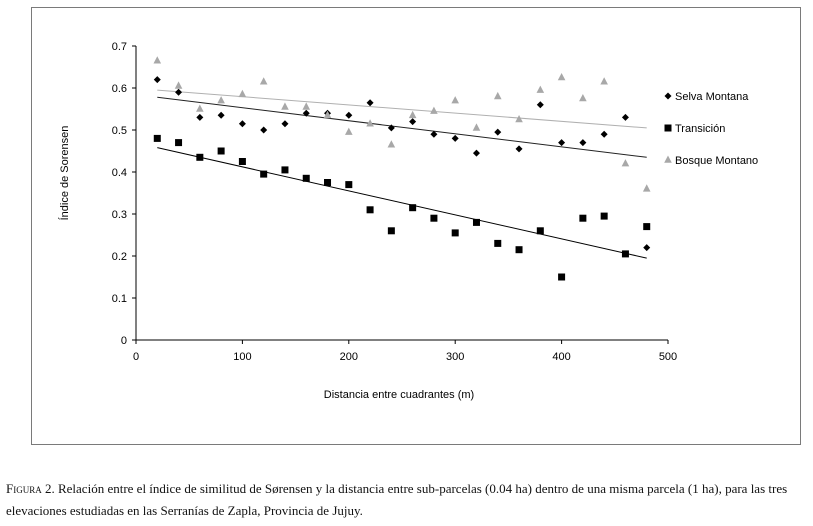 The image size is (813, 526). I want to click on y-tick-label: 0.2, so click(119, 257).